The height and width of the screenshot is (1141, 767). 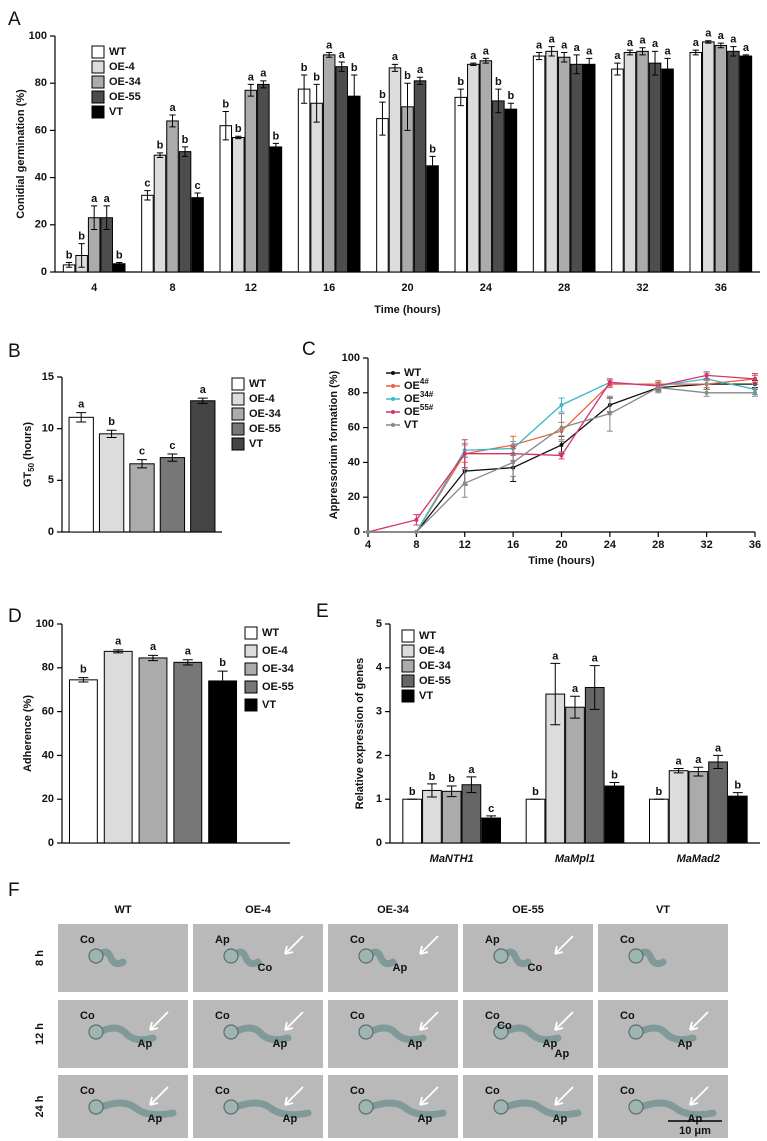 What do you see at coordinates (354, 462) in the screenshot?
I see `y-tick-label: 40` at bounding box center [354, 462].